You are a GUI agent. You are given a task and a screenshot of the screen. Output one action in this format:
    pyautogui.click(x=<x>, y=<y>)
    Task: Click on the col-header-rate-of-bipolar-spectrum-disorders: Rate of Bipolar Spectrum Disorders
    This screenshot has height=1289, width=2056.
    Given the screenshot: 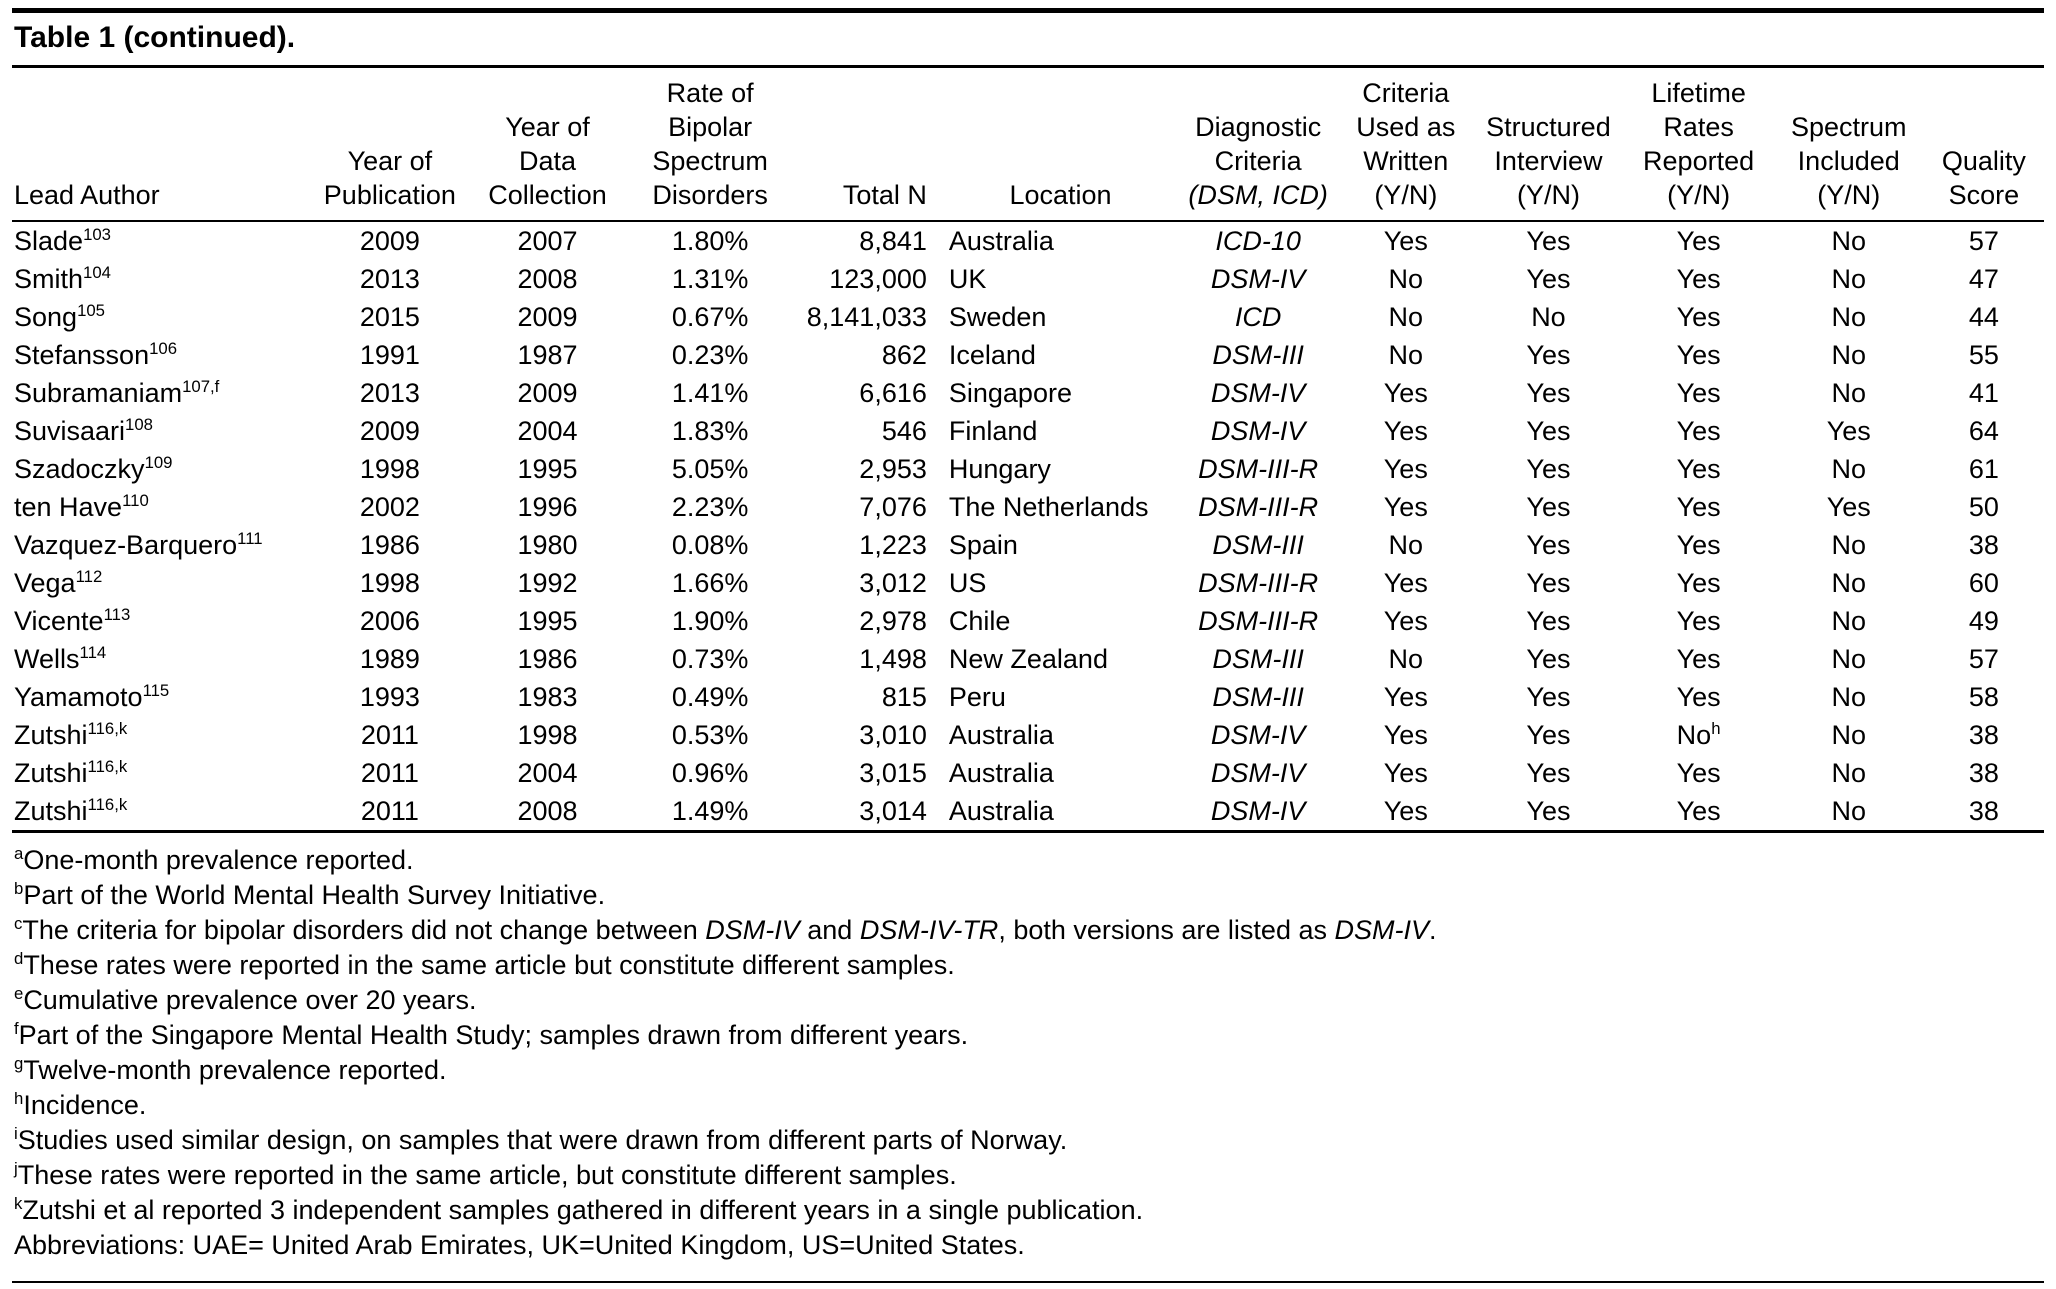 What is the action you would take?
    pyautogui.click(x=710, y=145)
    